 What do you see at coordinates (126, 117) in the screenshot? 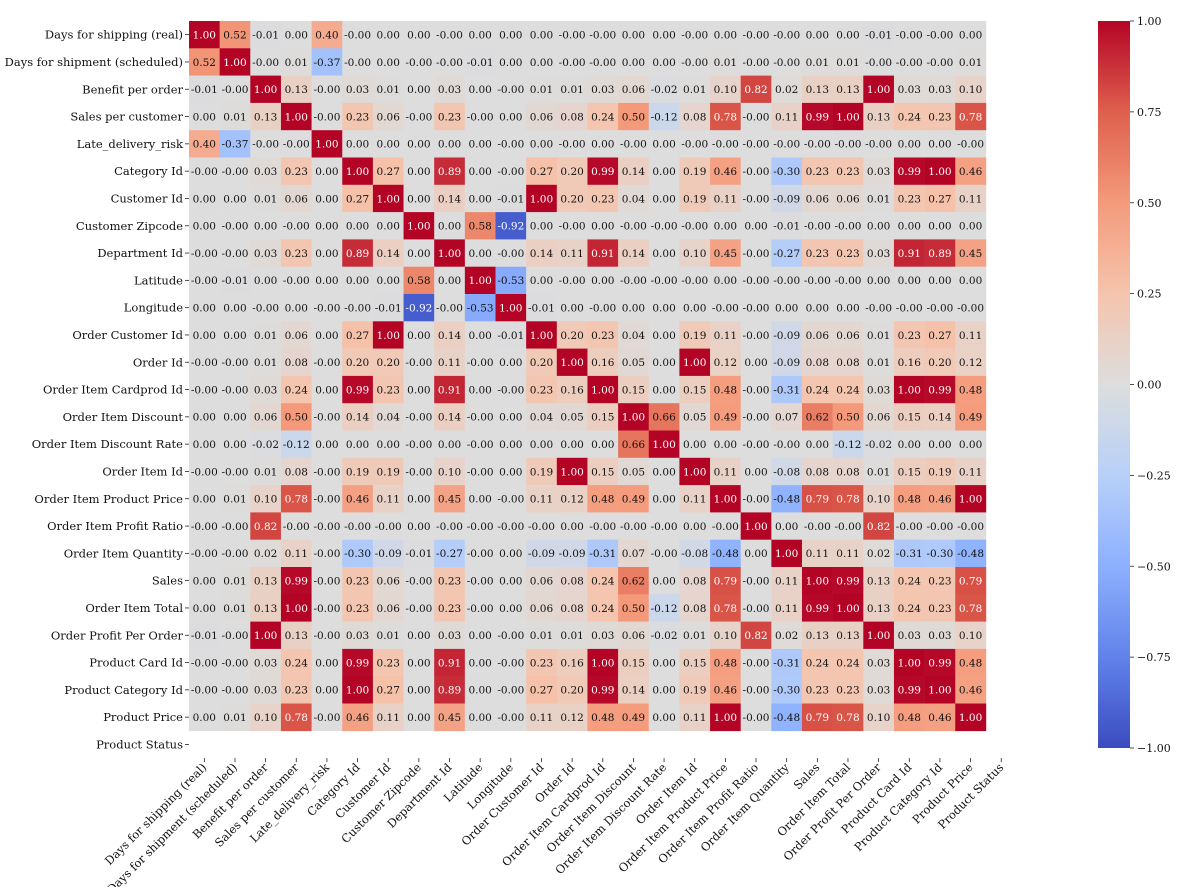
I see `row-label: Sales per customer` at bounding box center [126, 117].